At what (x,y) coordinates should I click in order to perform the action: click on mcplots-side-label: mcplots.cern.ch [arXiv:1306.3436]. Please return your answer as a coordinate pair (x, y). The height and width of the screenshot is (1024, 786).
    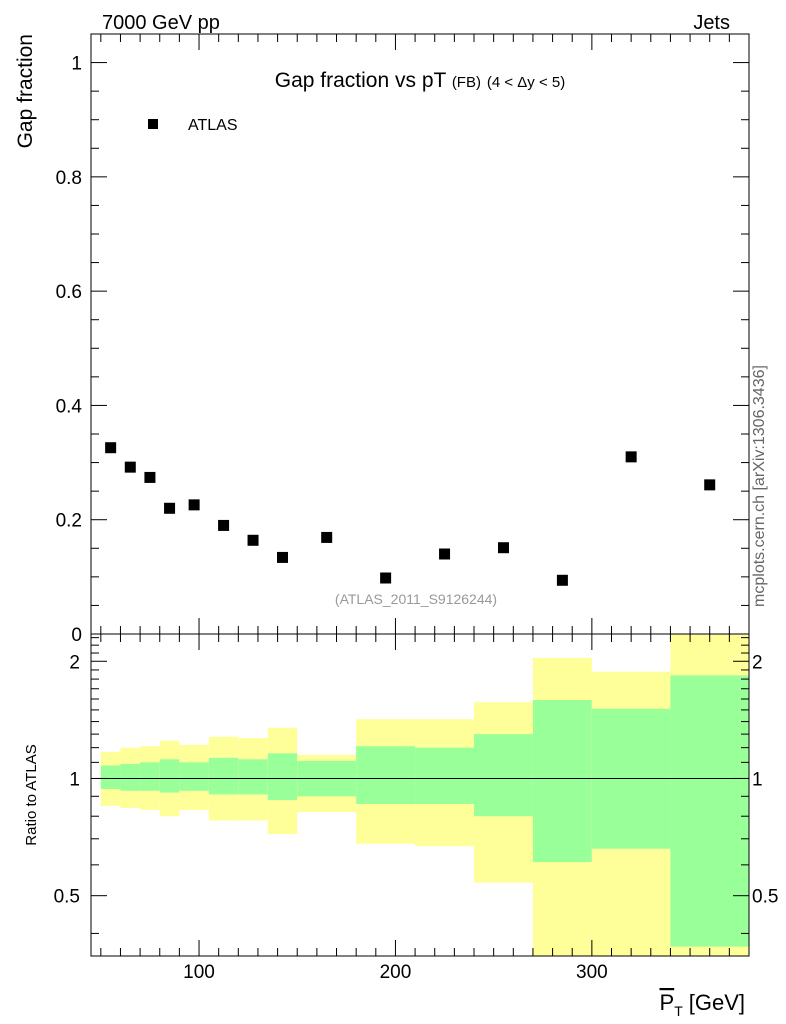
    Looking at the image, I should click on (759, 486).